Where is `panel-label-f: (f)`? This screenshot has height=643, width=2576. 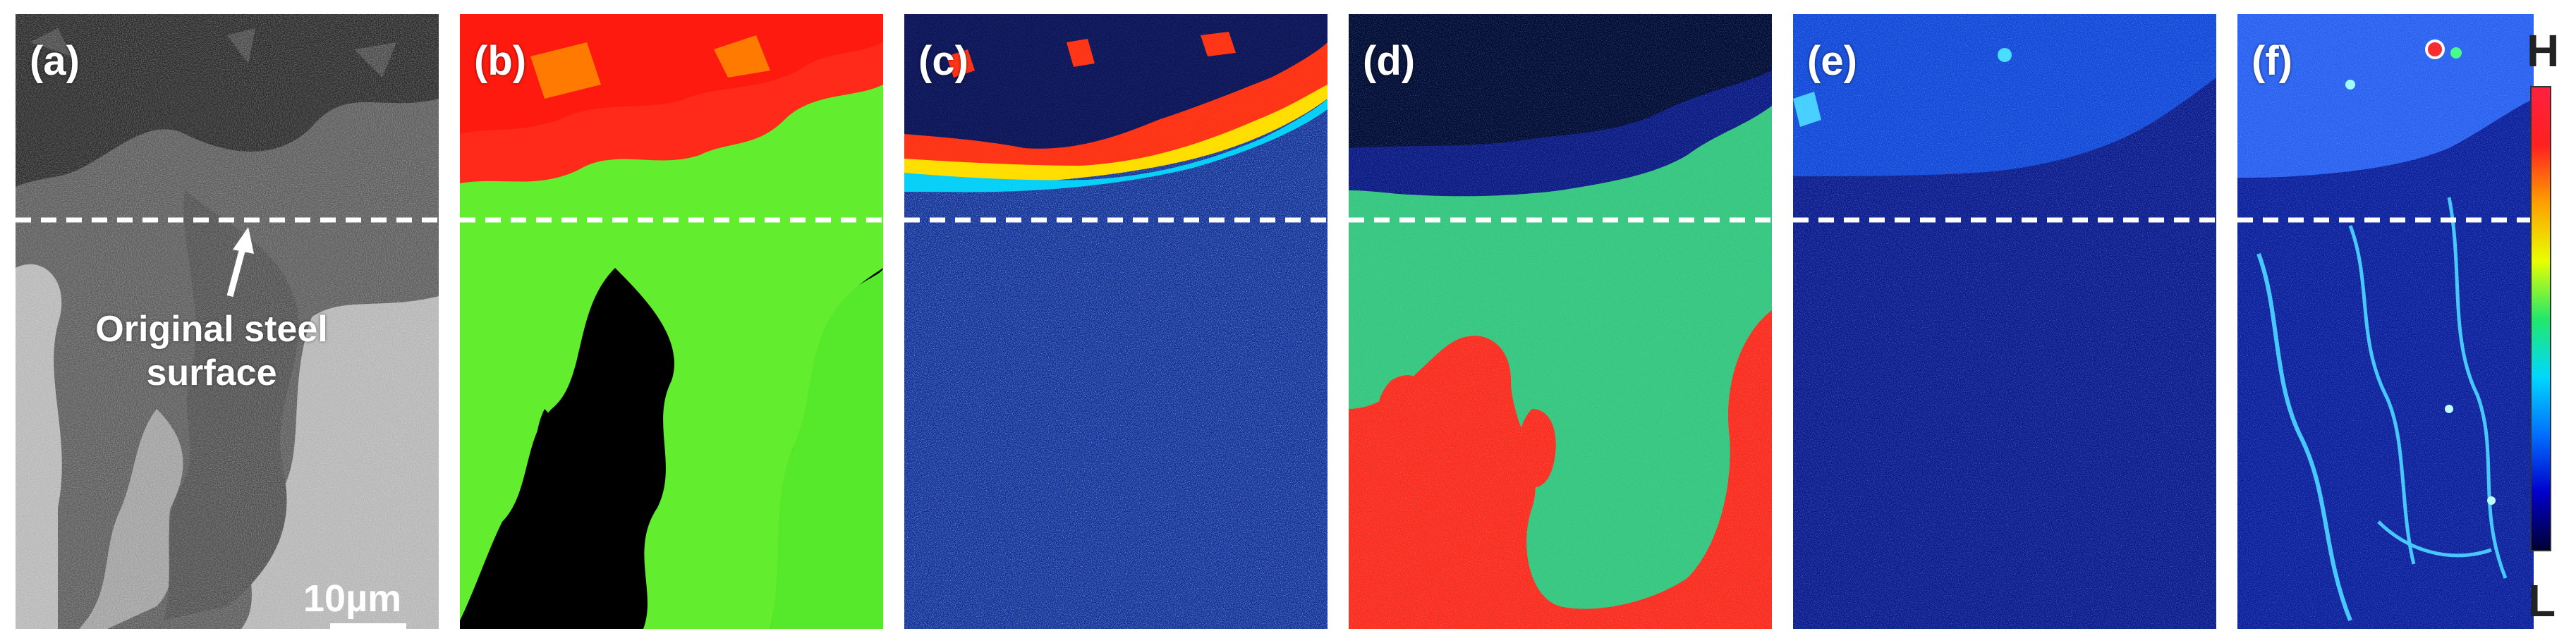 panel-label-f: (f) is located at coordinates (2272, 61).